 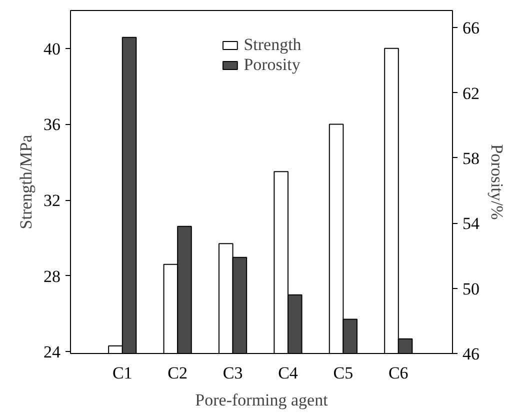 What do you see at coordinates (52, 124) in the screenshot?
I see `y-tick-label: 36` at bounding box center [52, 124].